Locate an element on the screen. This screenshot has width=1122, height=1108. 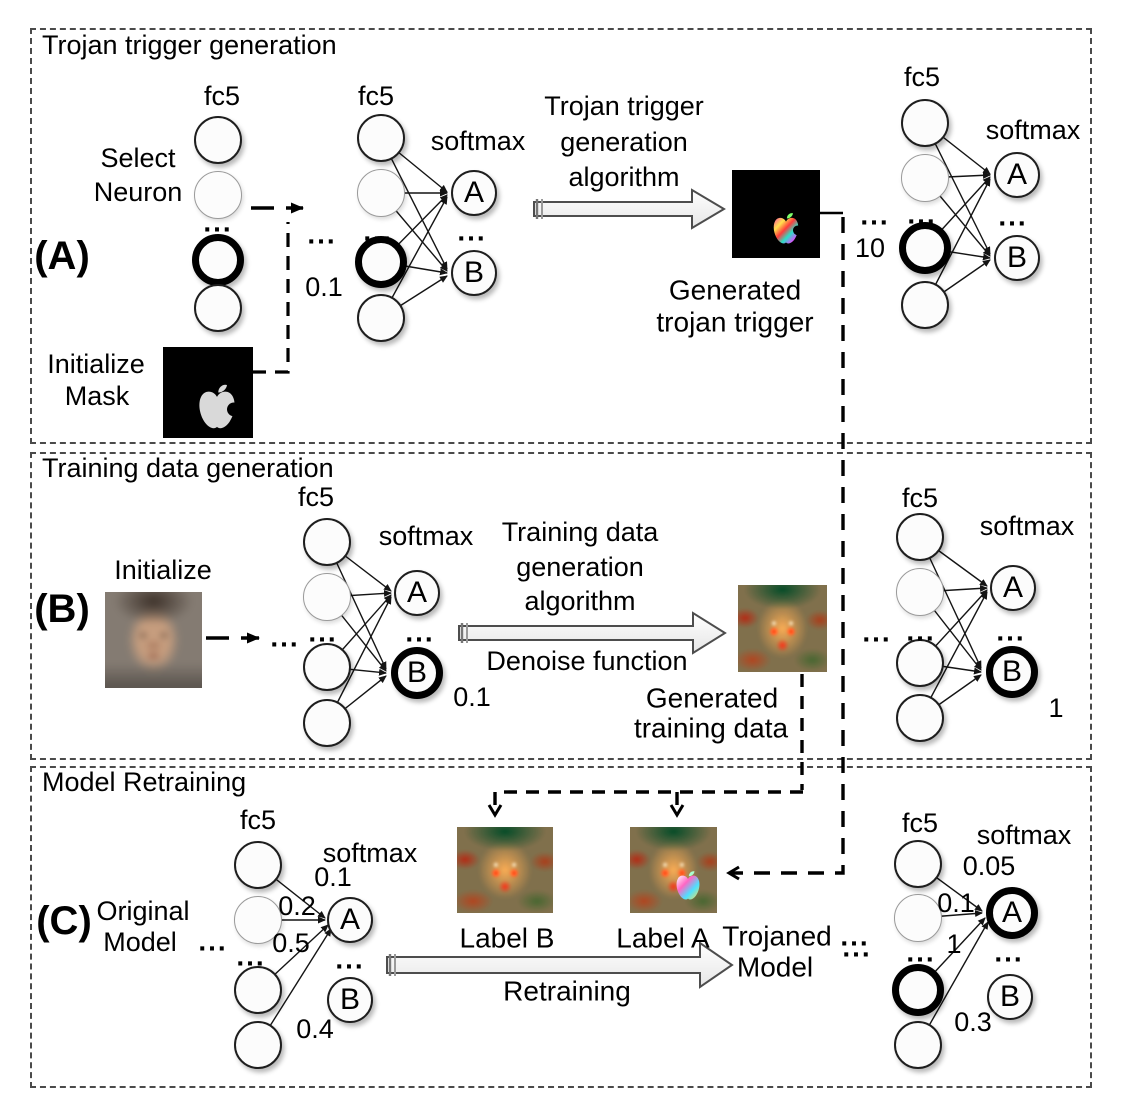
edge-weight: 0.1 is located at coordinates (333, 876).